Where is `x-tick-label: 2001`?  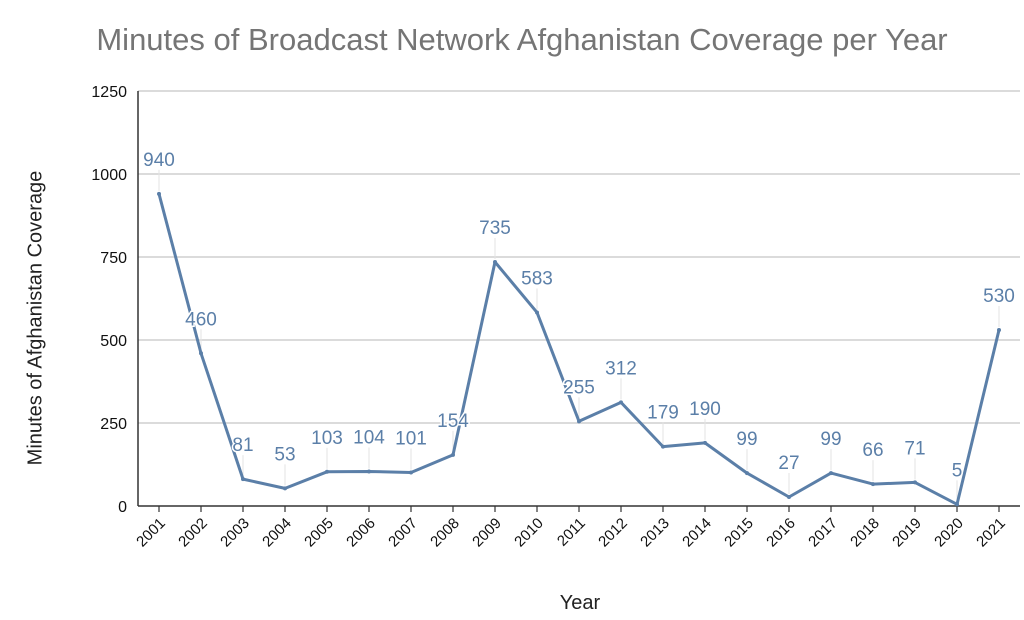 x-tick-label: 2001 is located at coordinates (151, 533).